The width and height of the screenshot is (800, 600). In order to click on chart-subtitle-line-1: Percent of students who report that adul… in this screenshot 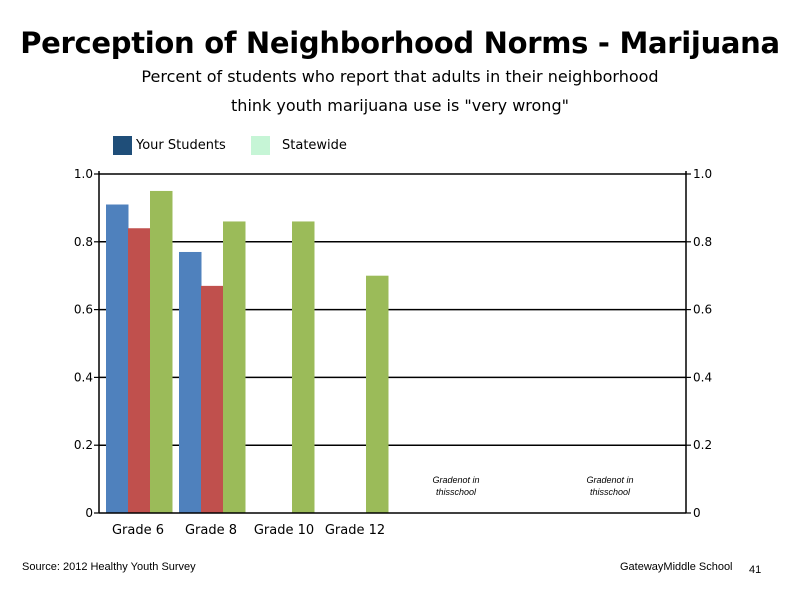, I will do `click(400, 76)`.